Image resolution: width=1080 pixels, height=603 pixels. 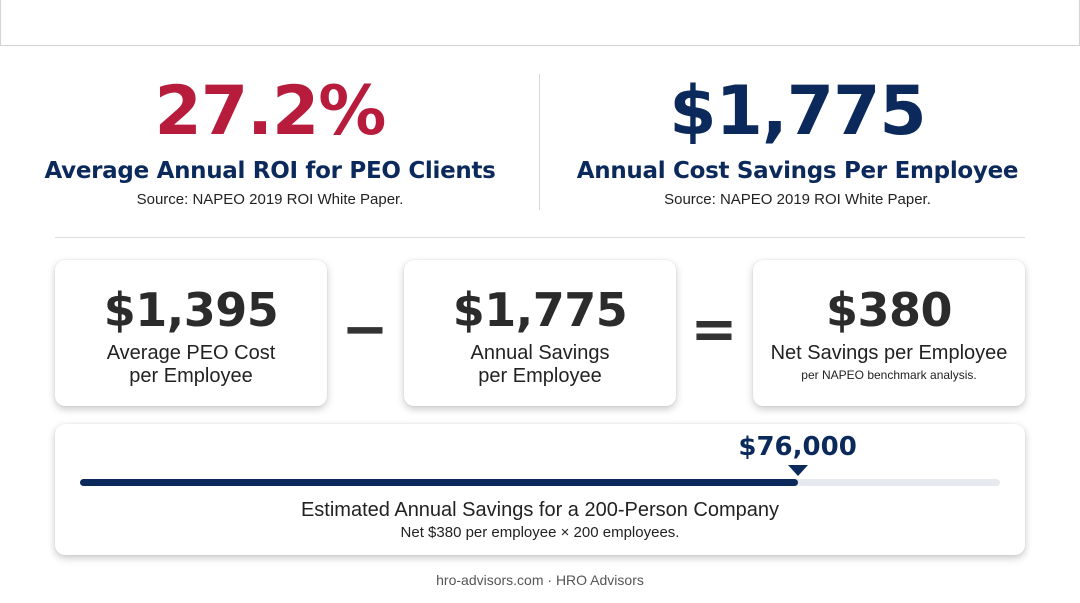 What do you see at coordinates (365, 329) in the screenshot?
I see `minus-operator: −` at bounding box center [365, 329].